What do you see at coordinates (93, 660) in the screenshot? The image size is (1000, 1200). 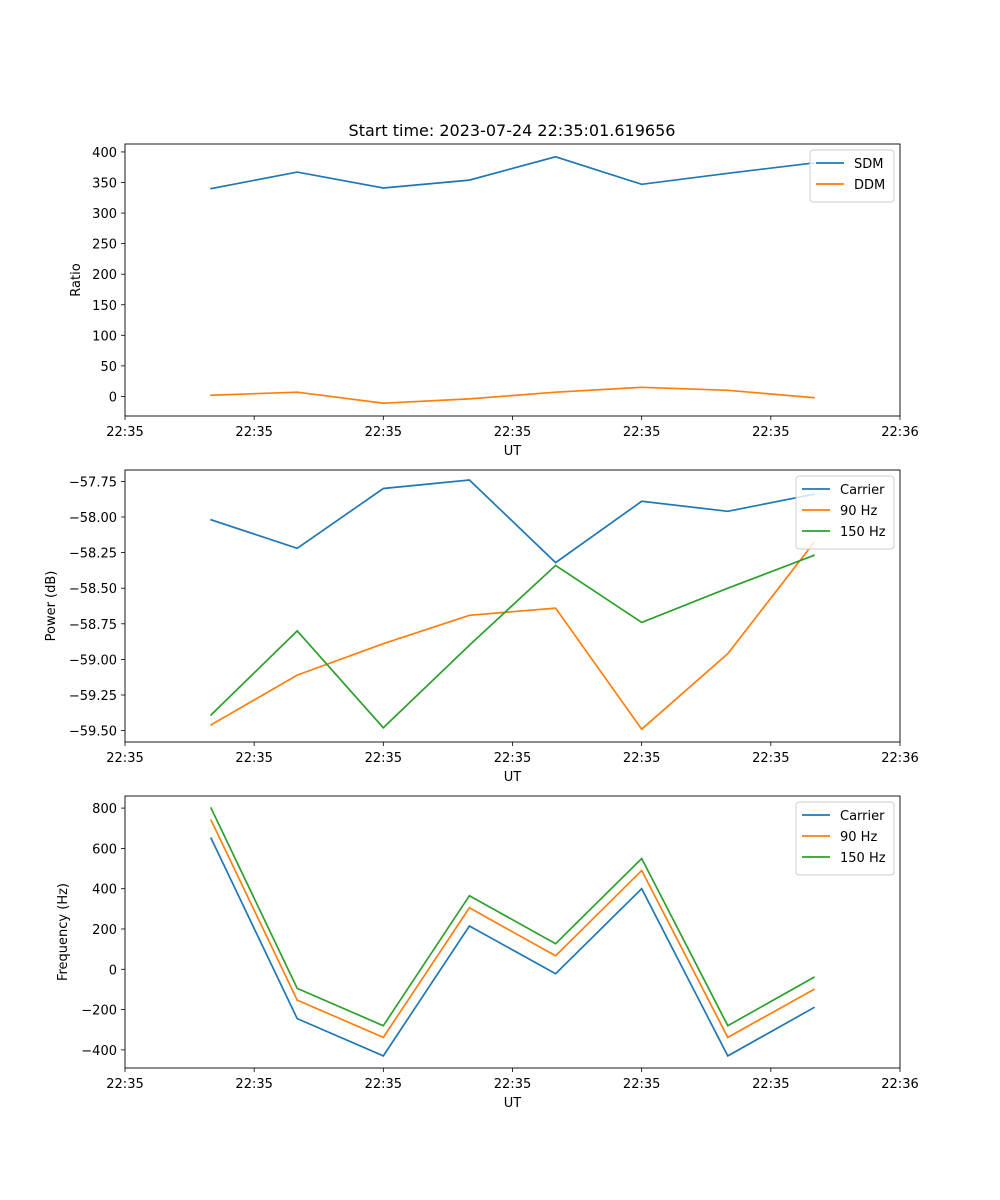 I see `power-y-tick-label: −59.00` at bounding box center [93, 660].